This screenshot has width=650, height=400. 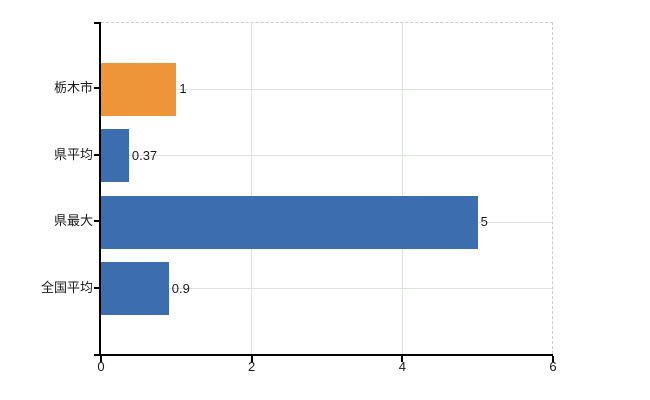 What do you see at coordinates (553, 366) in the screenshot?
I see `x-tick-label: 6` at bounding box center [553, 366].